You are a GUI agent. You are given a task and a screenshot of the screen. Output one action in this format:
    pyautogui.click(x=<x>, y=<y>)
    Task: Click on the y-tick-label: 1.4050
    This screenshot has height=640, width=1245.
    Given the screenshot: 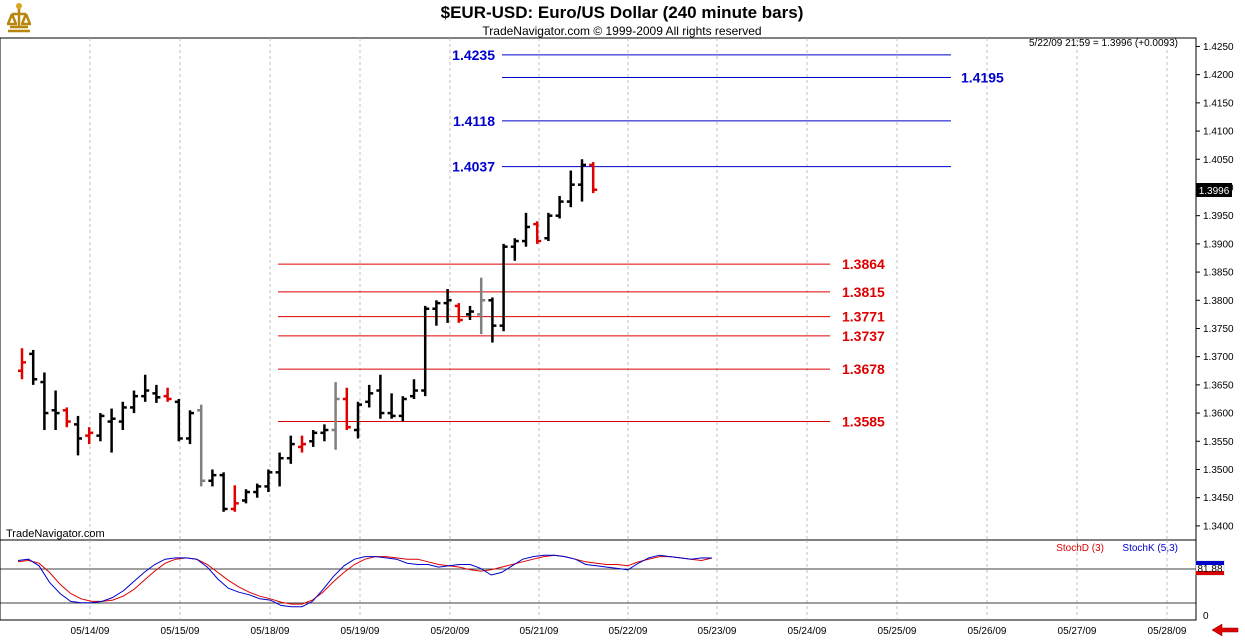 What is the action you would take?
    pyautogui.click(x=1218, y=160)
    